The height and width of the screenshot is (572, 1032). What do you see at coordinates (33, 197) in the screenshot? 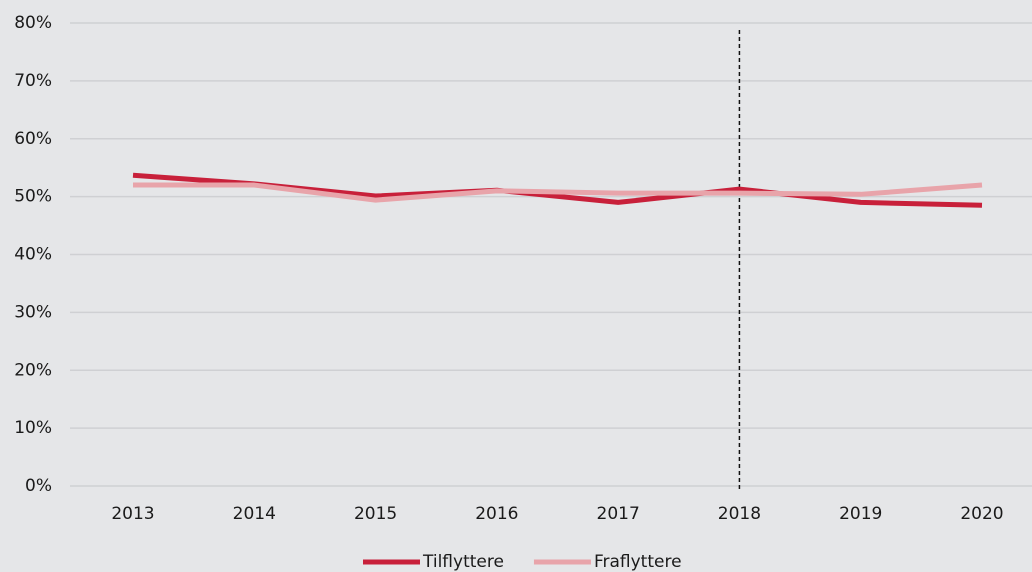
I see `y-tick-label: 50%` at bounding box center [33, 197].